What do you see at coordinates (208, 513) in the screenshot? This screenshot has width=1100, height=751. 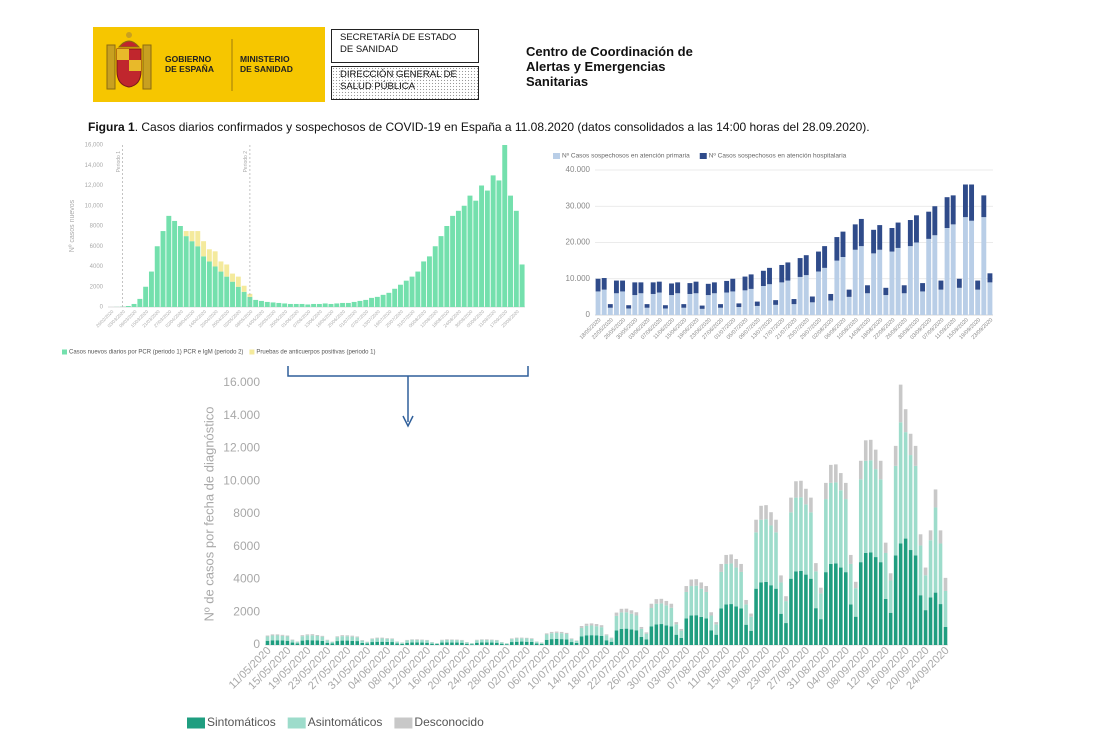 I see `y-axis-label: Nº de casos por fecha de diagnóstico` at bounding box center [208, 513].